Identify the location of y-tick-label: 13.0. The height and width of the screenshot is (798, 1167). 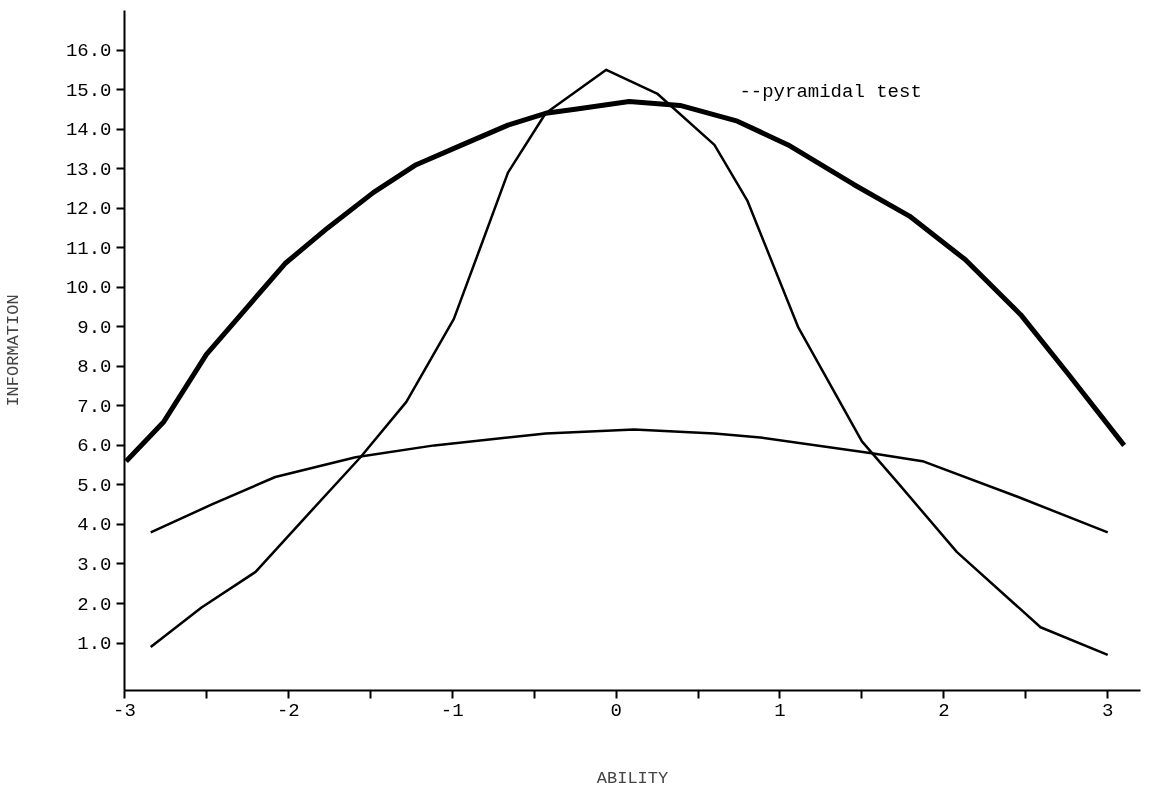
(88, 169).